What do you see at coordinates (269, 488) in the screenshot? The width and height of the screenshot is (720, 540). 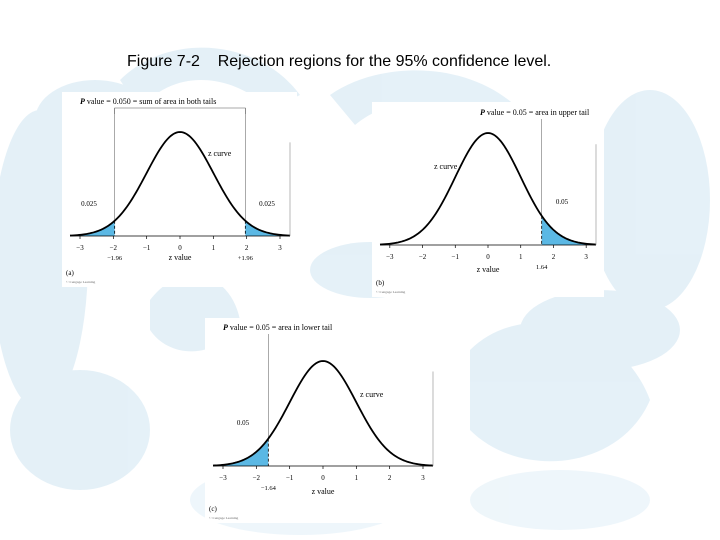 I see `critical-value-label: −1.64` at bounding box center [269, 488].